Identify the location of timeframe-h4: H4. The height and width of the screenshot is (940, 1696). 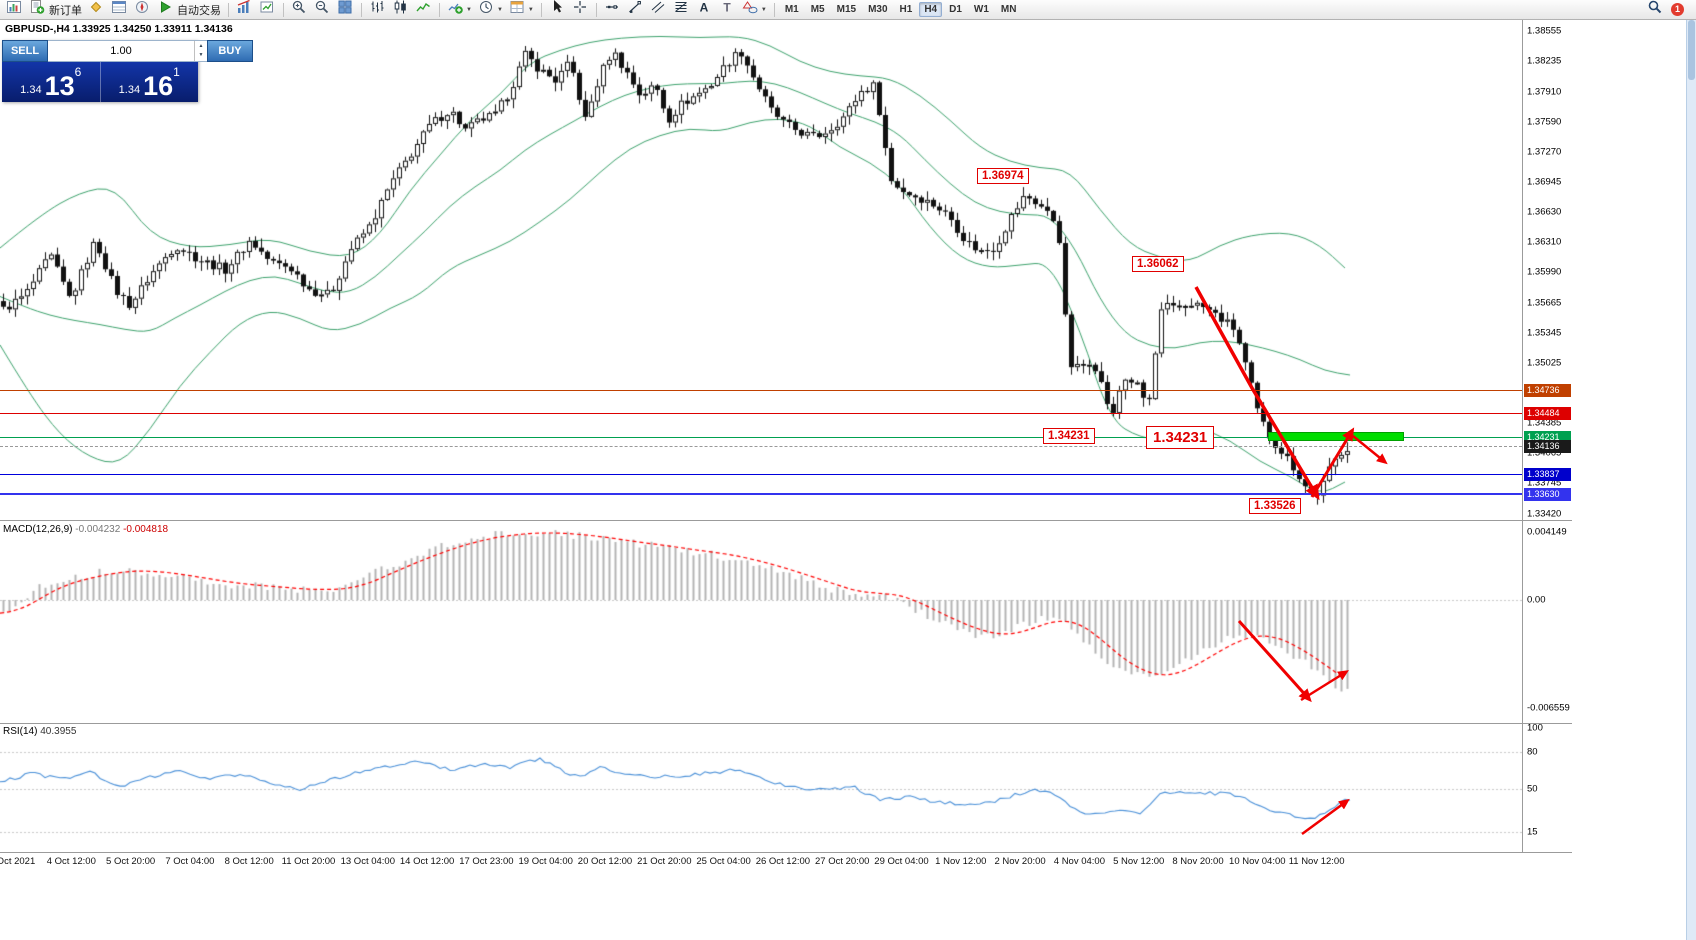
(931, 9).